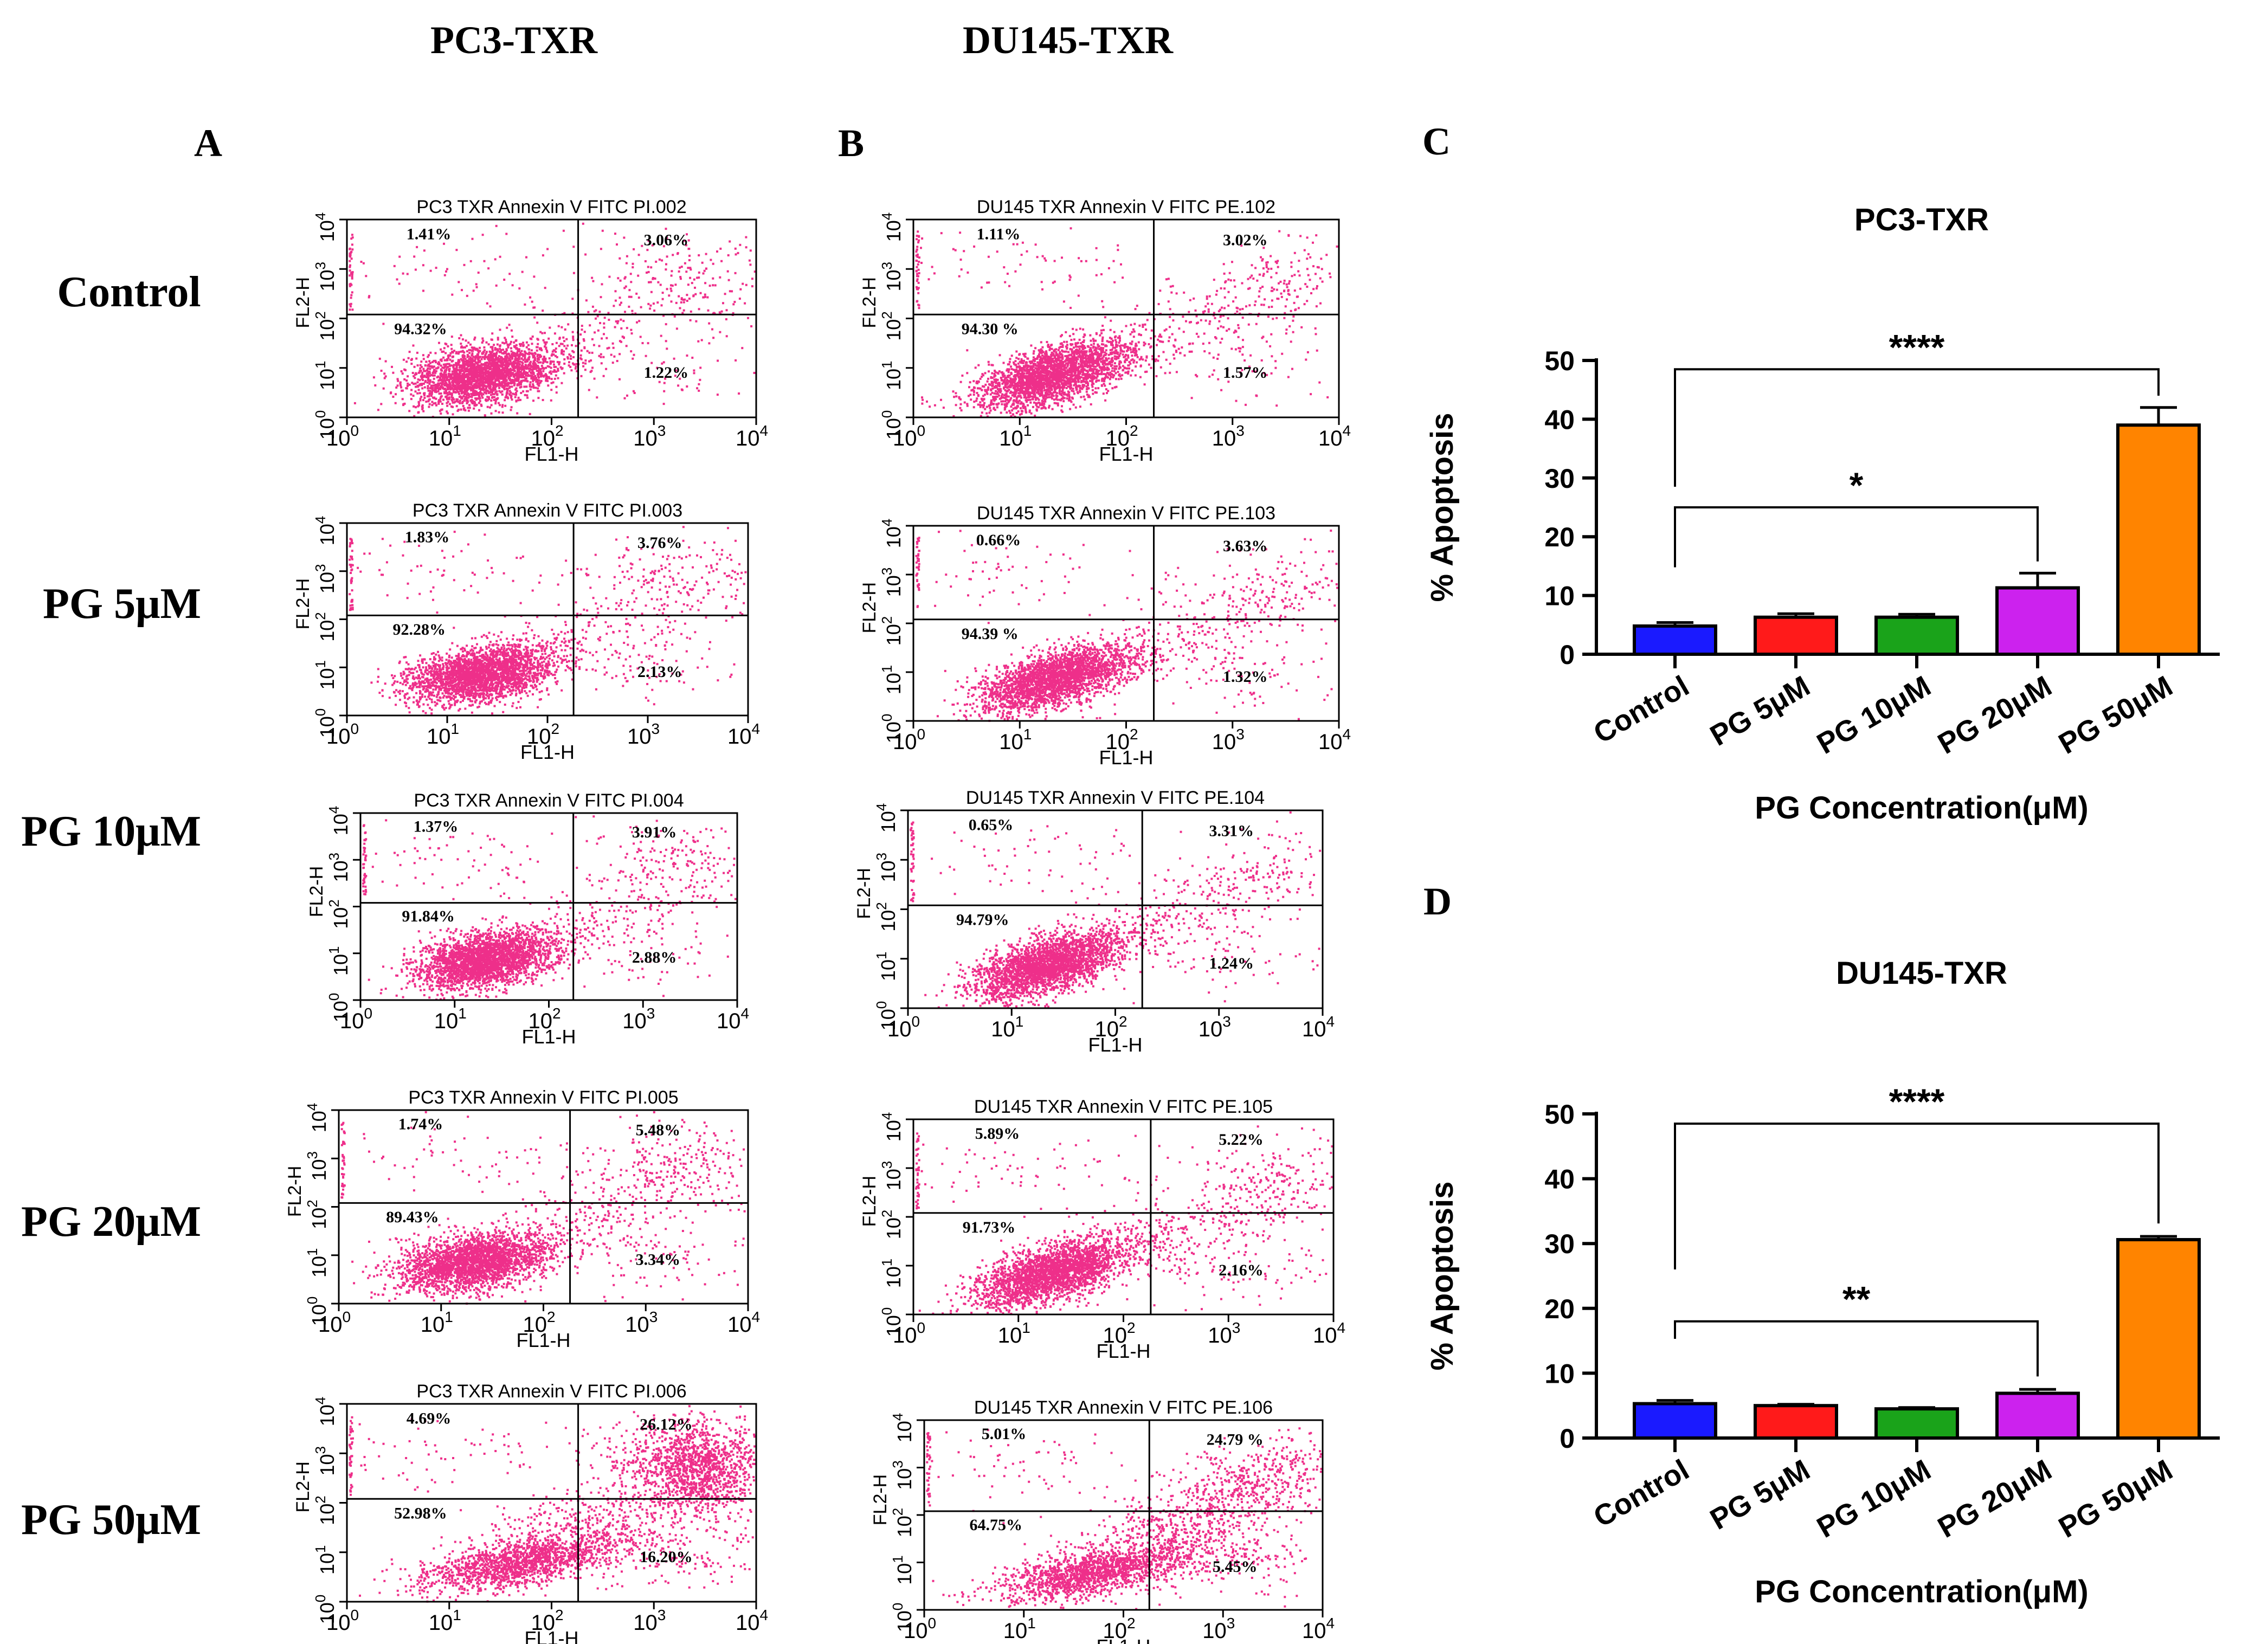  Describe the element at coordinates (111, 1520) in the screenshot. I see `row-label-pg50: PG 50μM` at that location.